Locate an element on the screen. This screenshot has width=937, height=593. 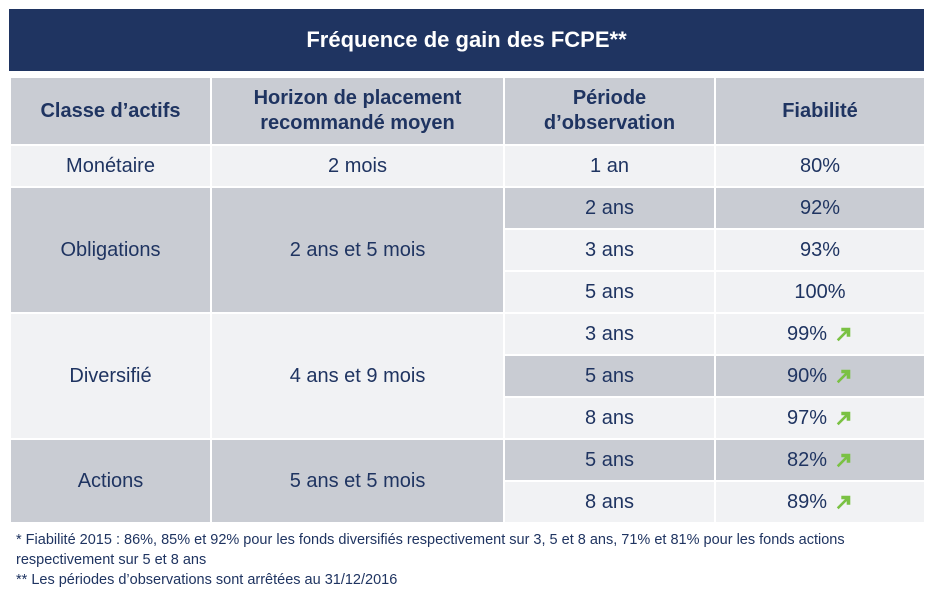
table-row: 8 ans 97% is located at coordinates (468, 418).